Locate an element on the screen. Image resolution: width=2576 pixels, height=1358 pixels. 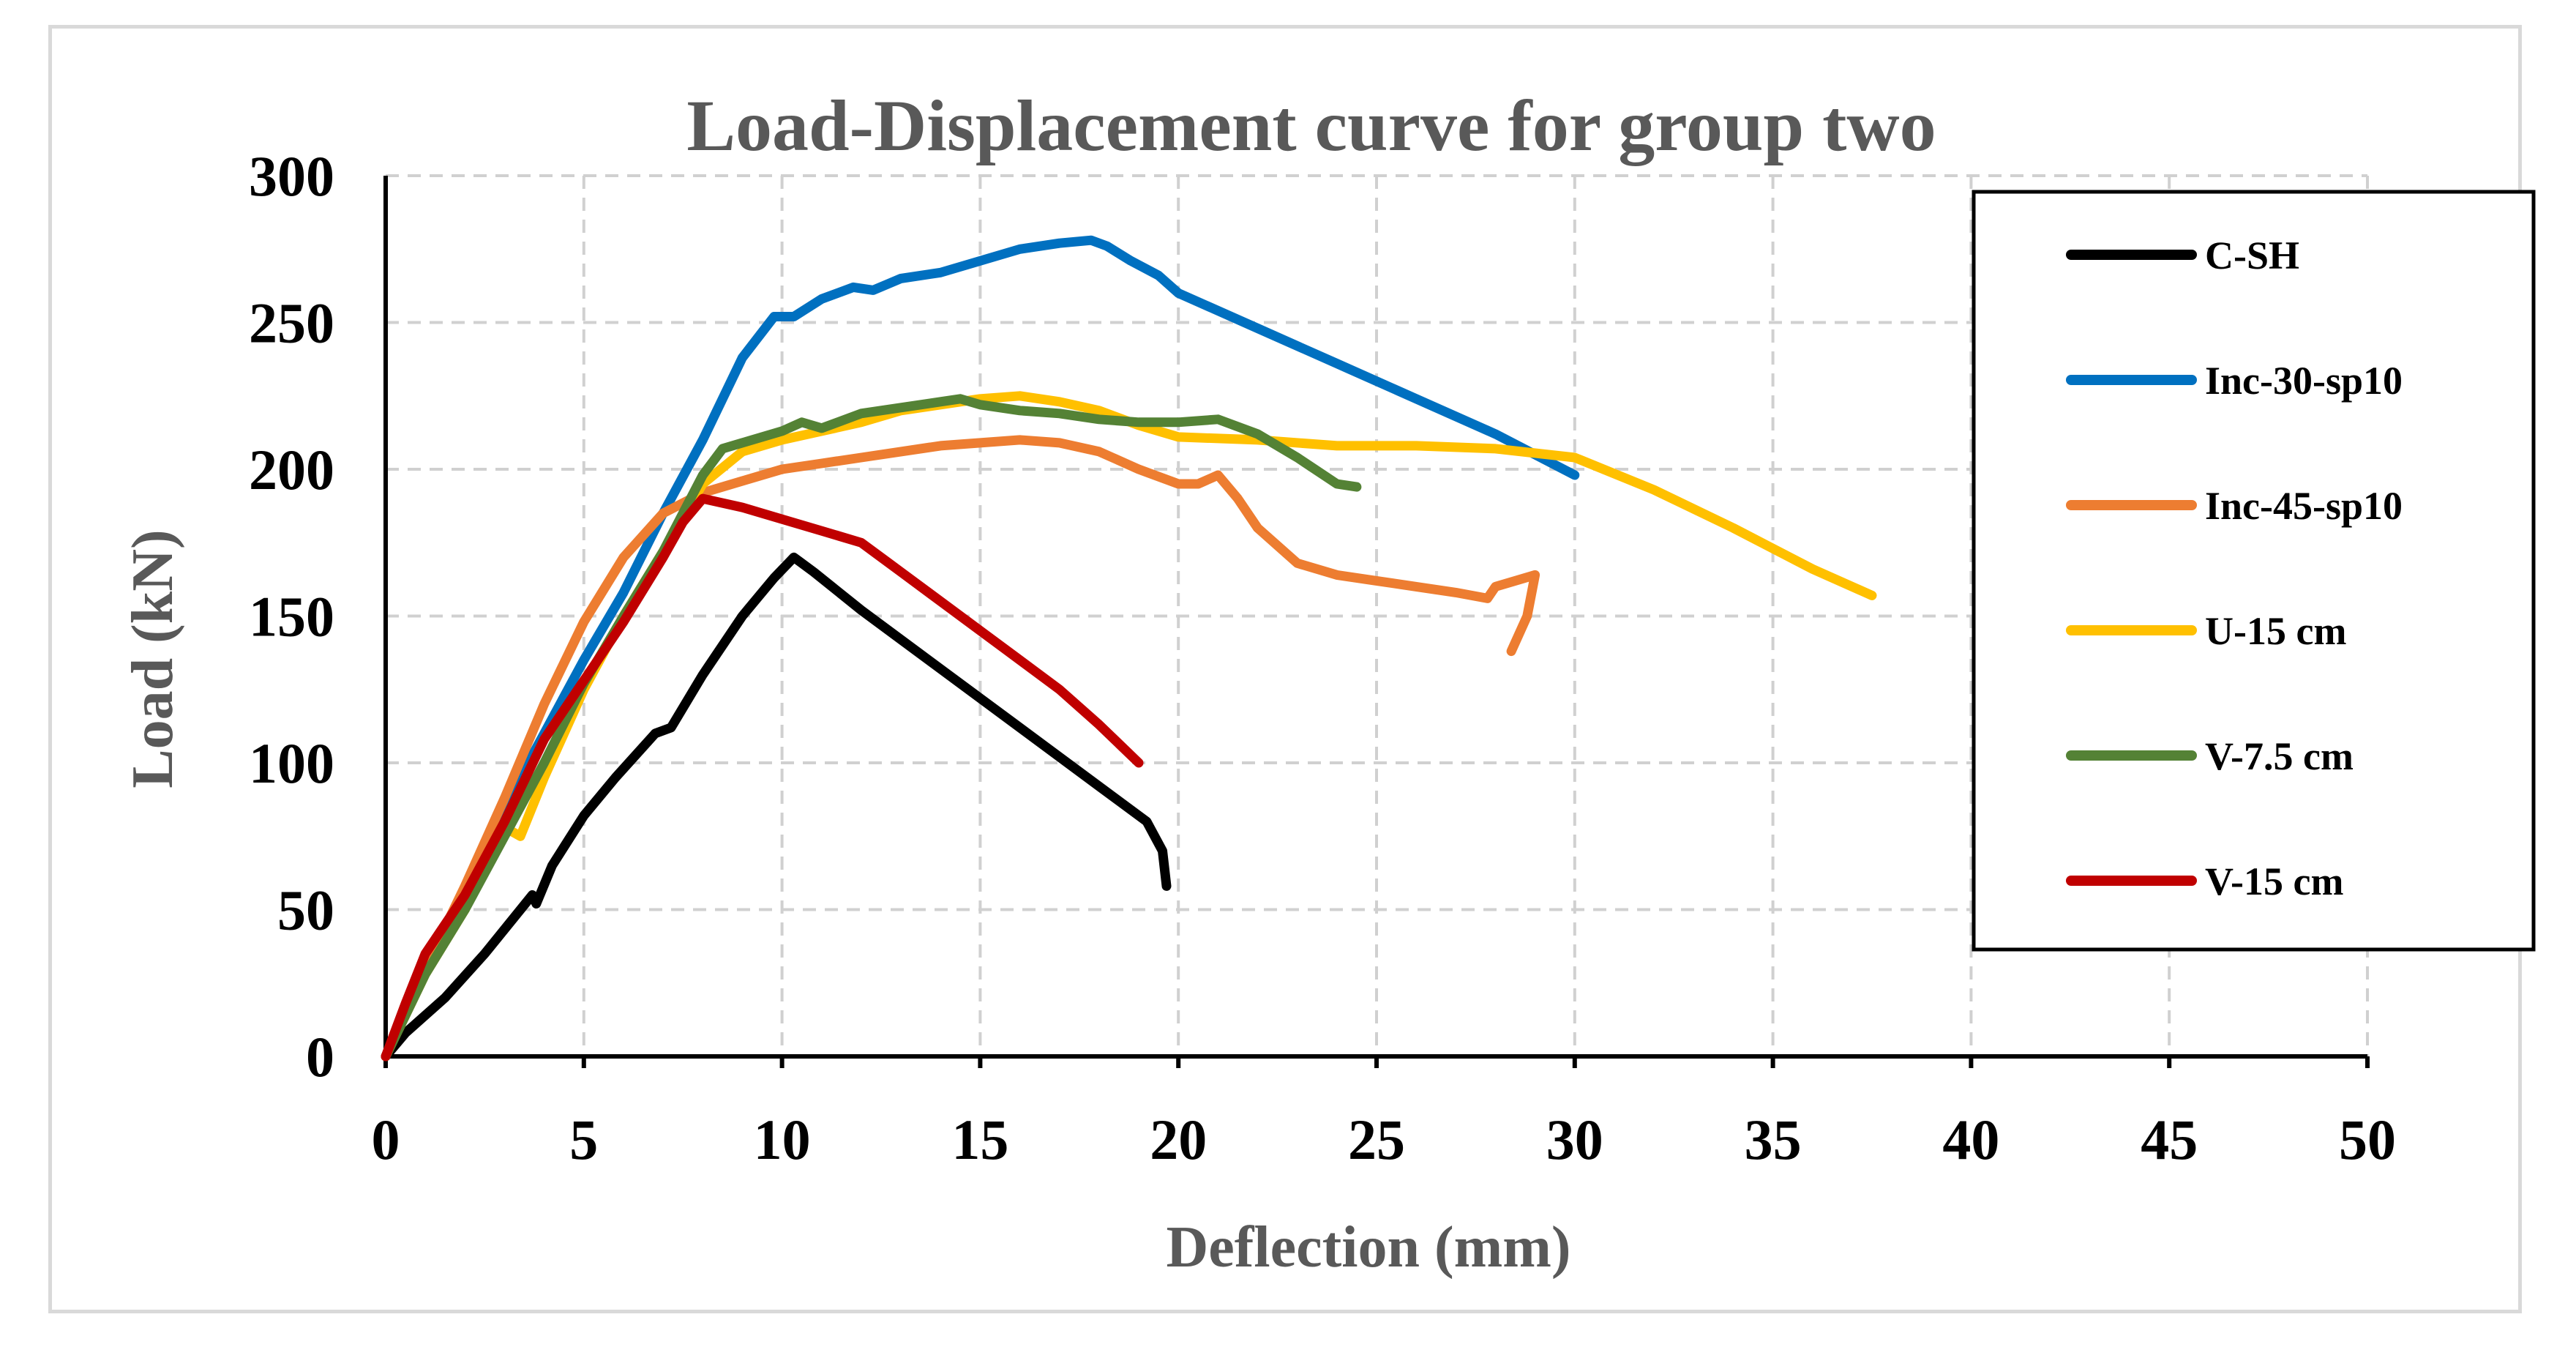
y-tick-label: 0 is located at coordinates (320, 1057).